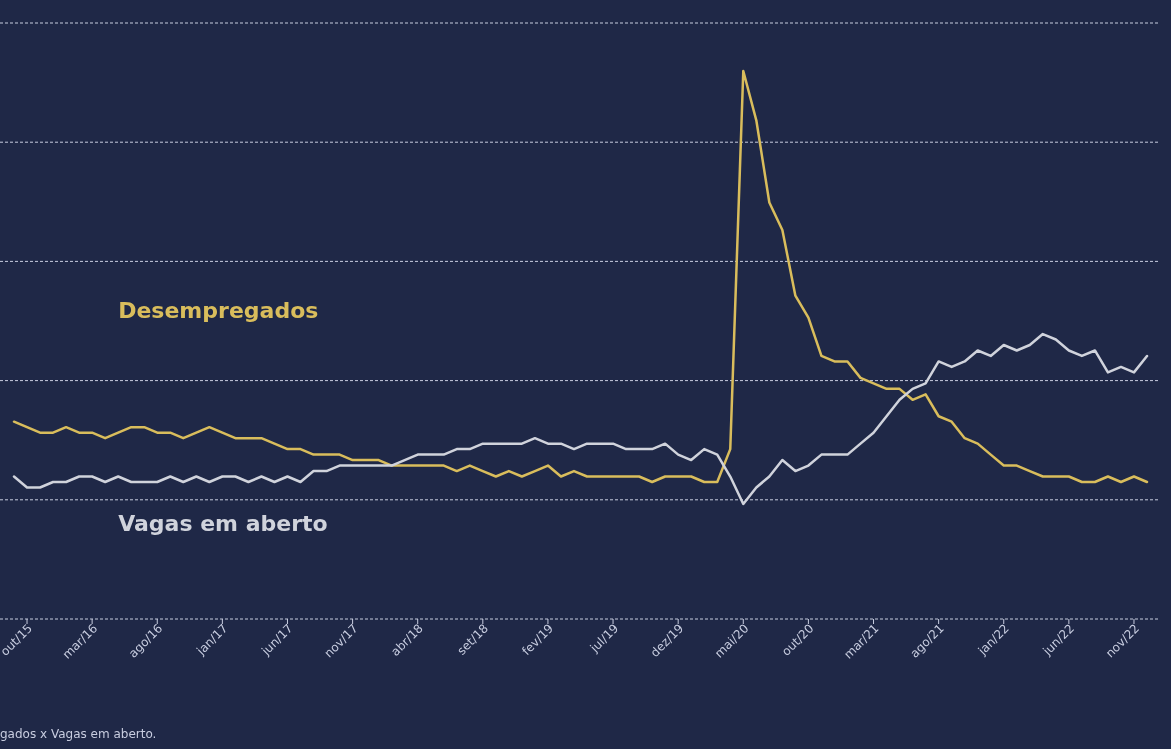  Describe the element at coordinates (218, 310) in the screenshot. I see `text: Desempregados` at that location.